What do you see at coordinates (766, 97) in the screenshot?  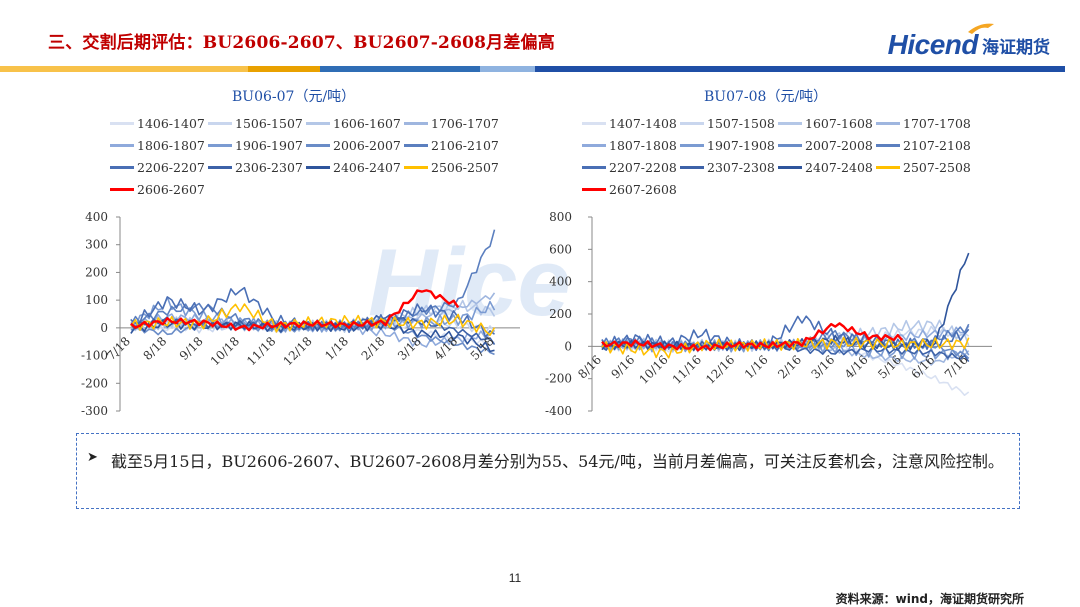 I see `chart-title-right: BU07-08（元/吨）` at bounding box center [766, 97].